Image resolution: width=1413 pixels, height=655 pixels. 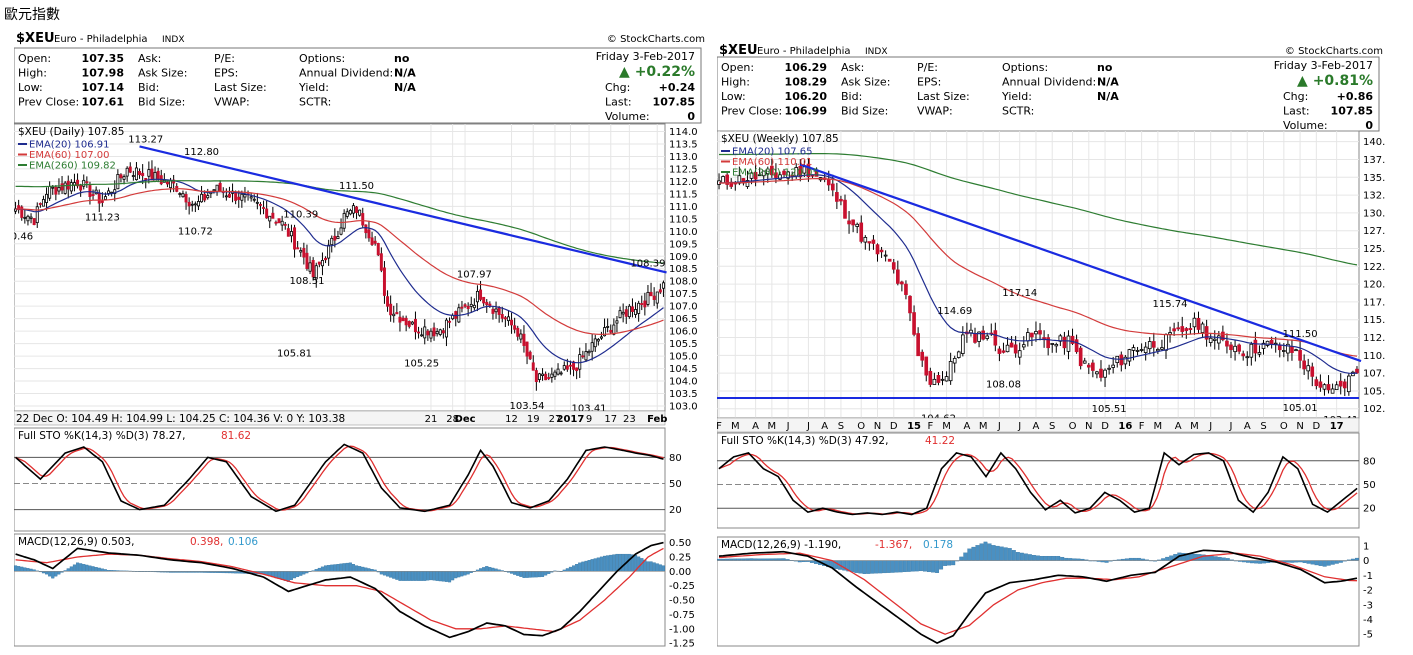 What do you see at coordinates (474, 274) in the screenshot?
I see `price-label: 107.97` at bounding box center [474, 274].